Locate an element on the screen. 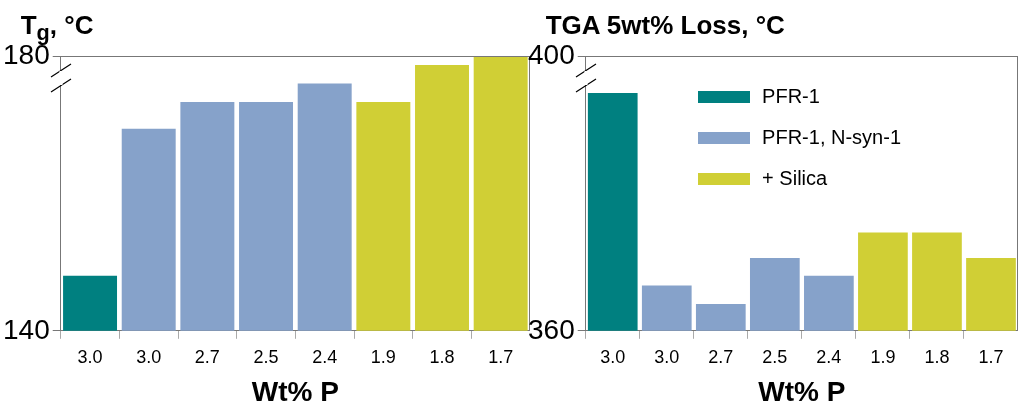 Image resolution: width=1018 pixels, height=414 pixels. y-tick-label: 140 is located at coordinates (26, 329).